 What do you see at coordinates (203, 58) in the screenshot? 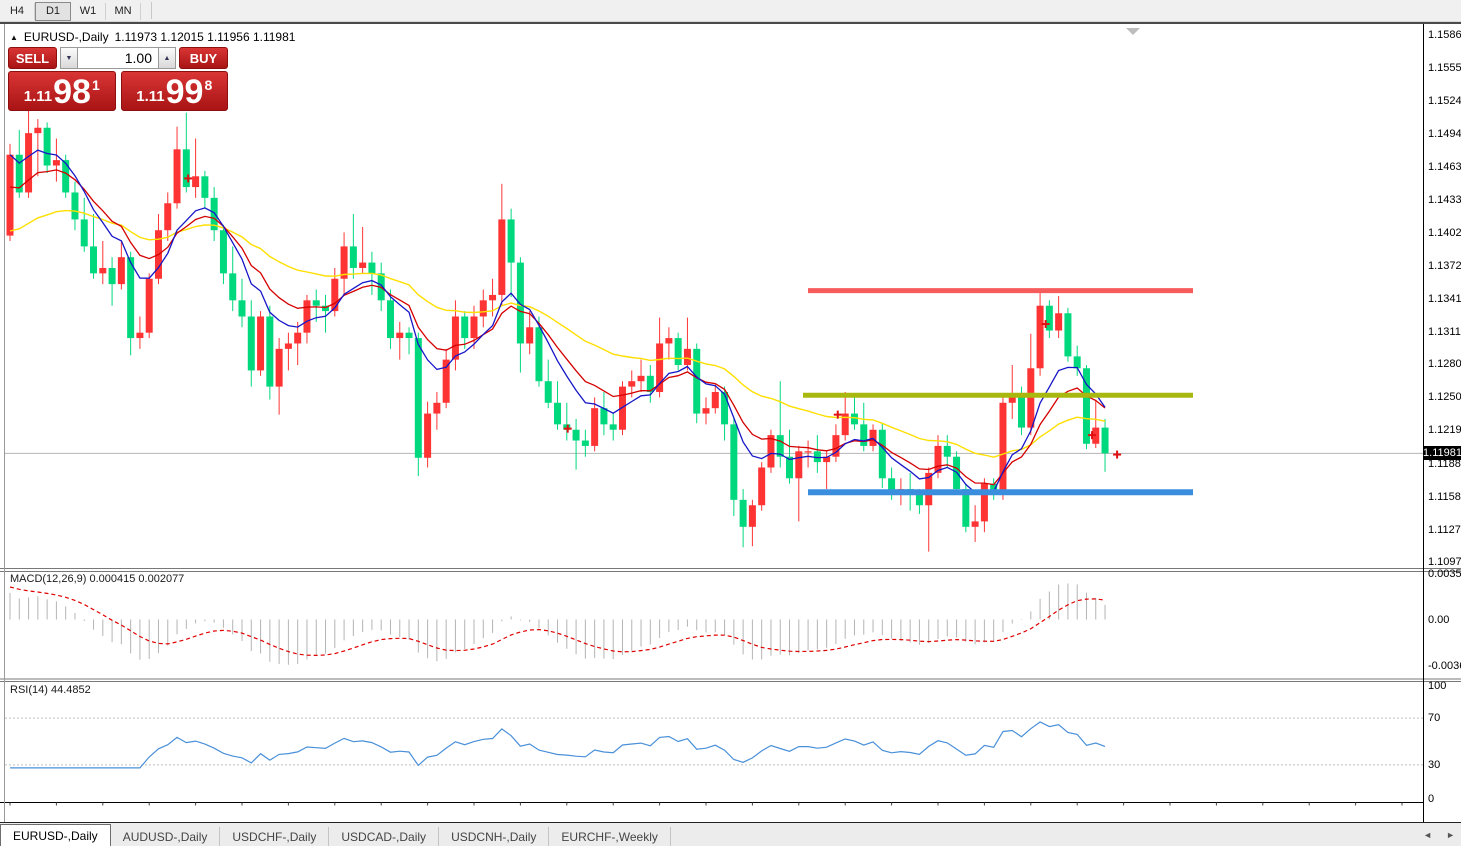
I see `buy-button: BUY` at bounding box center [203, 58].